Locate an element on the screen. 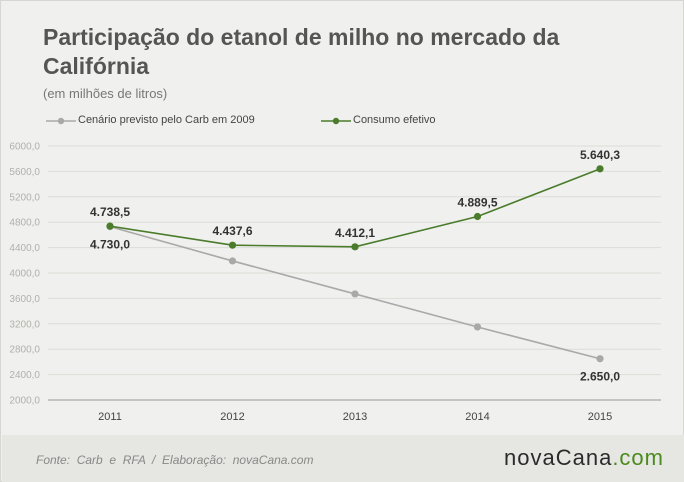 The image size is (684, 482). brand-logo: novaCana.com is located at coordinates (584, 458).